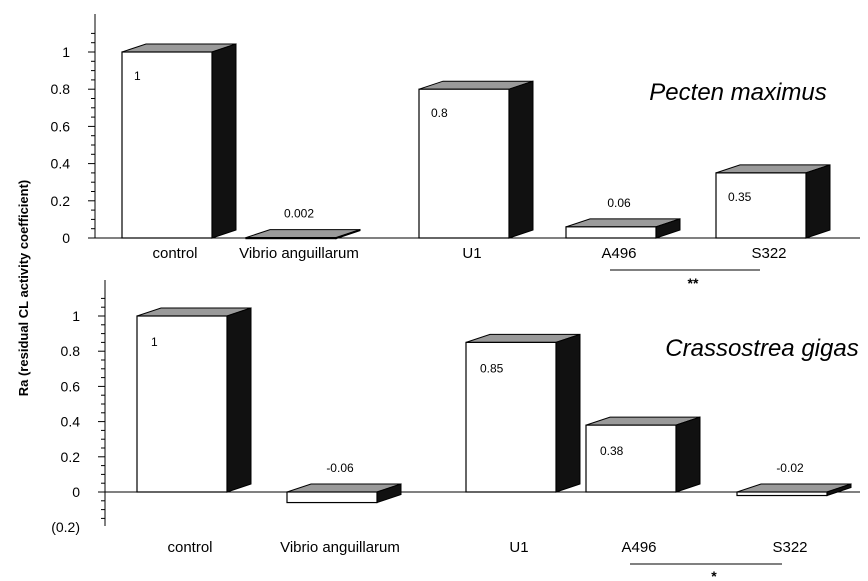 The image size is (868, 581). What do you see at coordinates (492, 368) in the screenshot?
I see `data-label: 0.85` at bounding box center [492, 368].